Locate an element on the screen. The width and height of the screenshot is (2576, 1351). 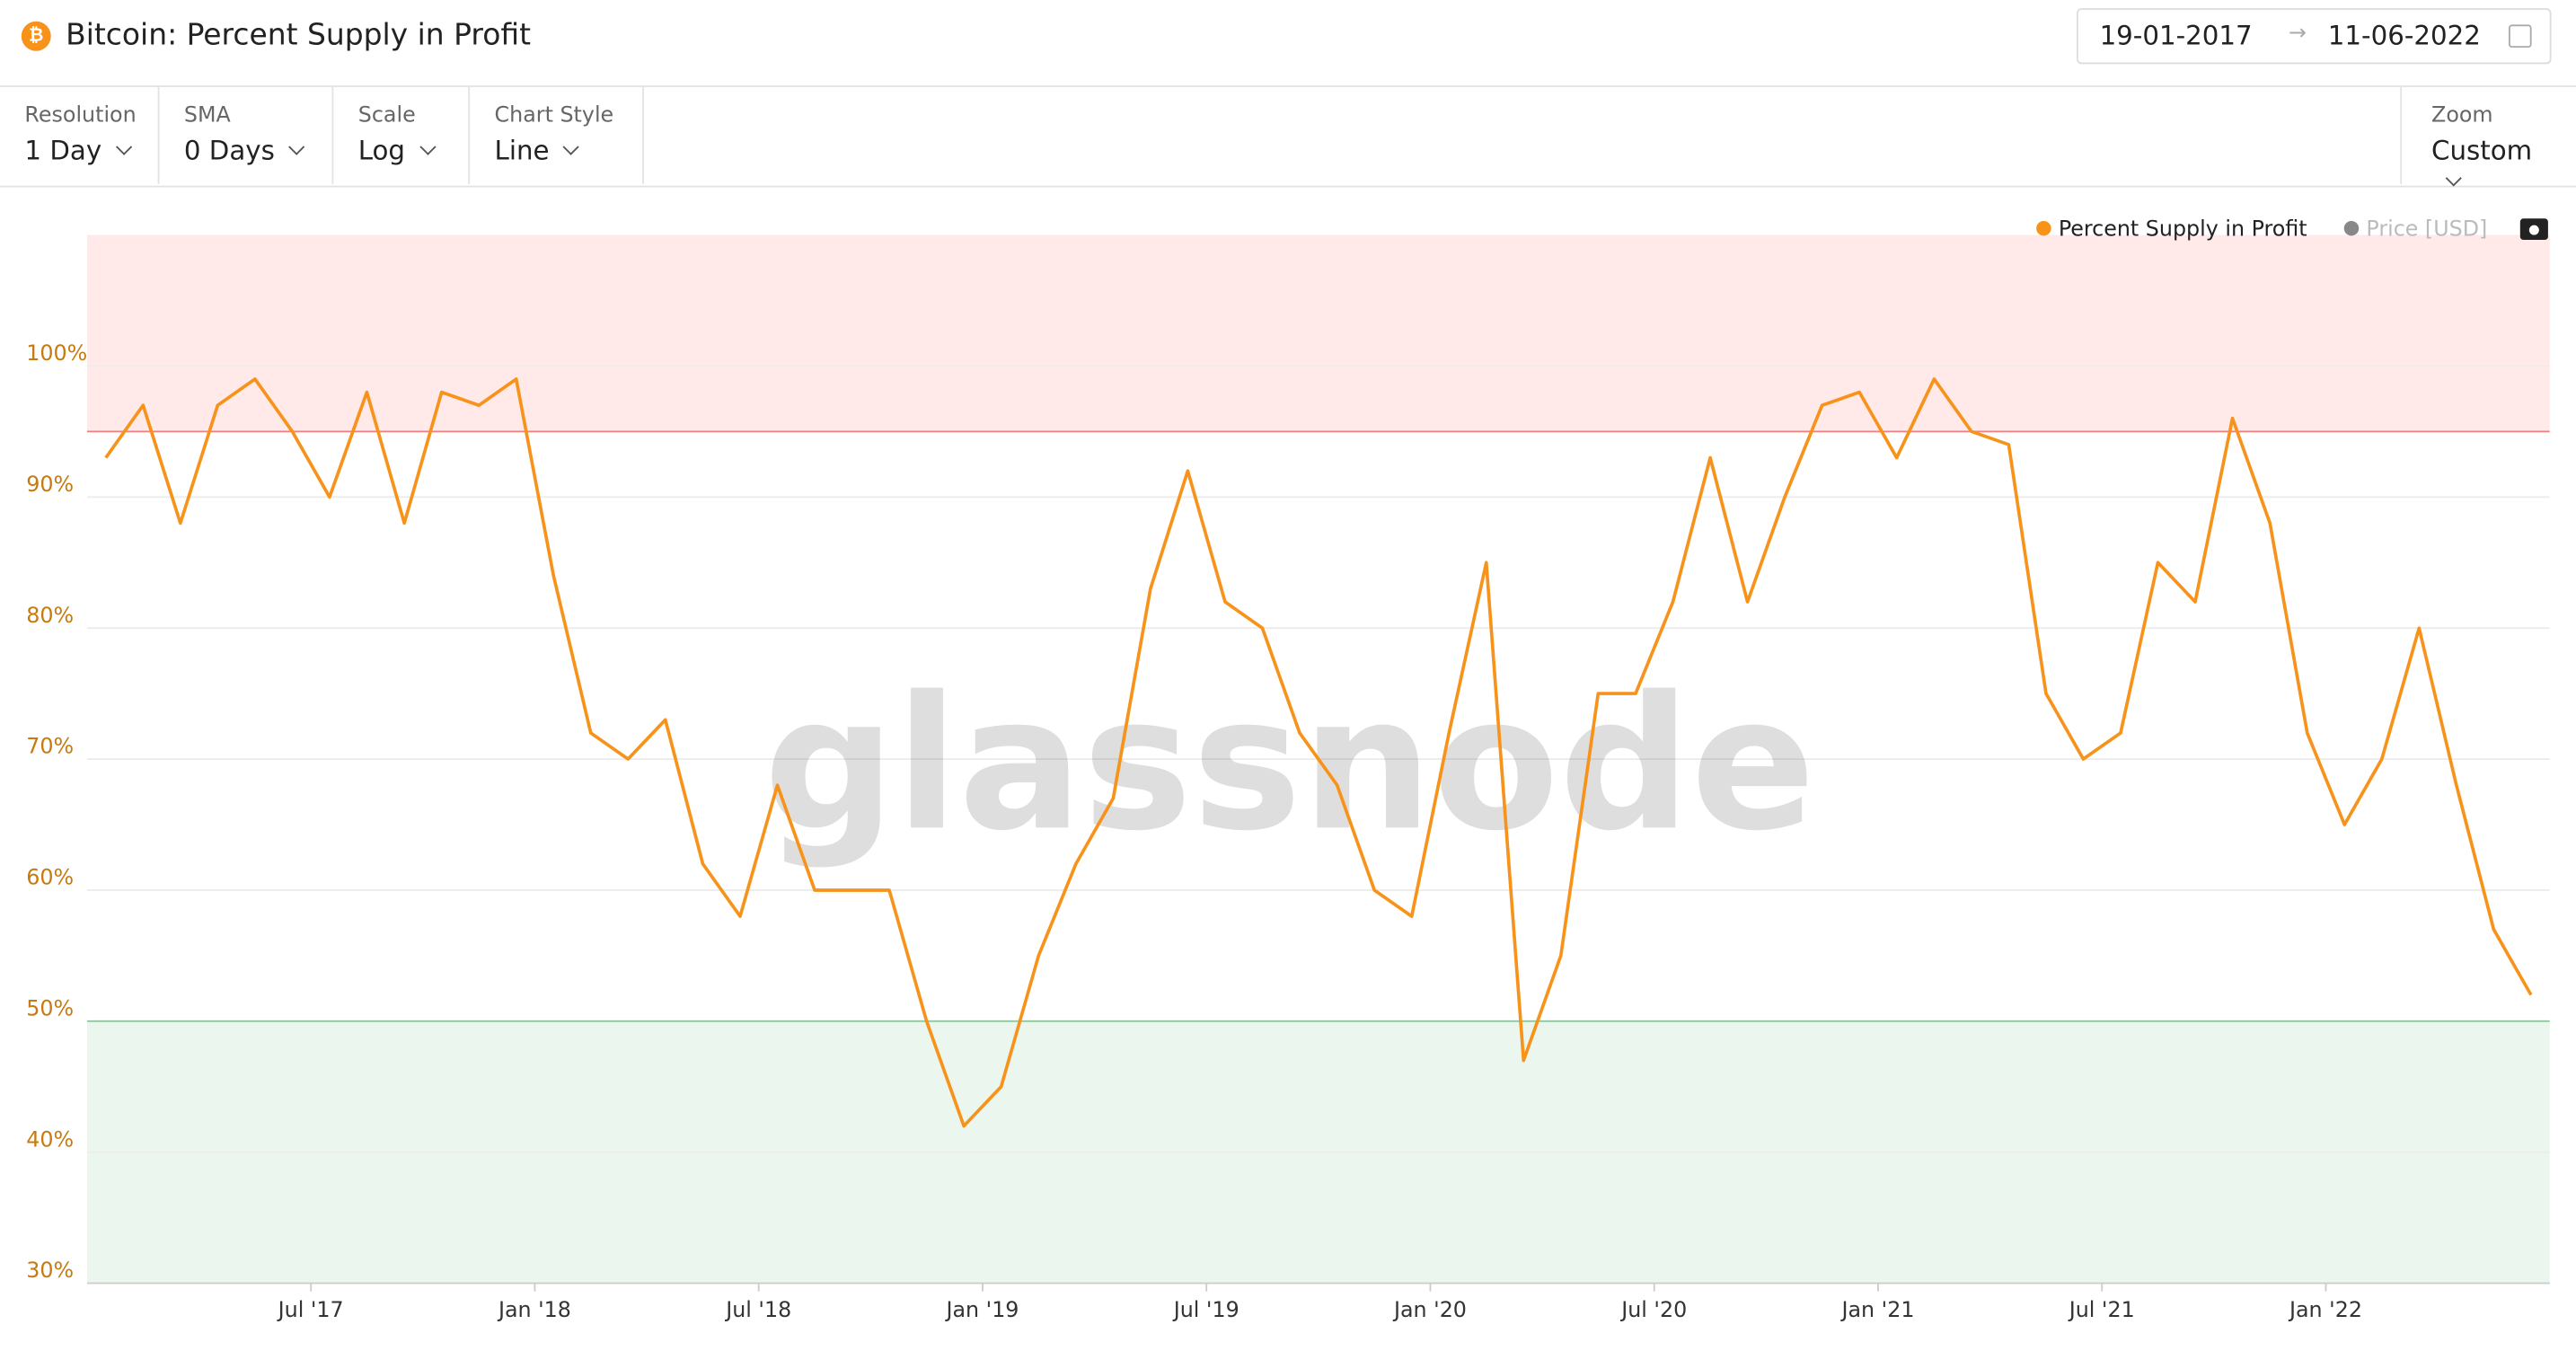
arrow: → is located at coordinates (2297, 34).